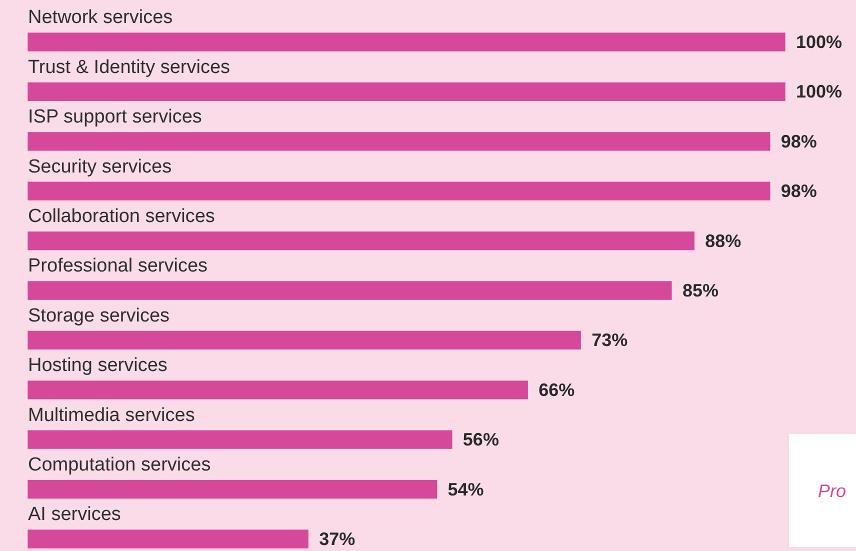  I want to click on y-tick-label: Computation services, so click(119, 465).